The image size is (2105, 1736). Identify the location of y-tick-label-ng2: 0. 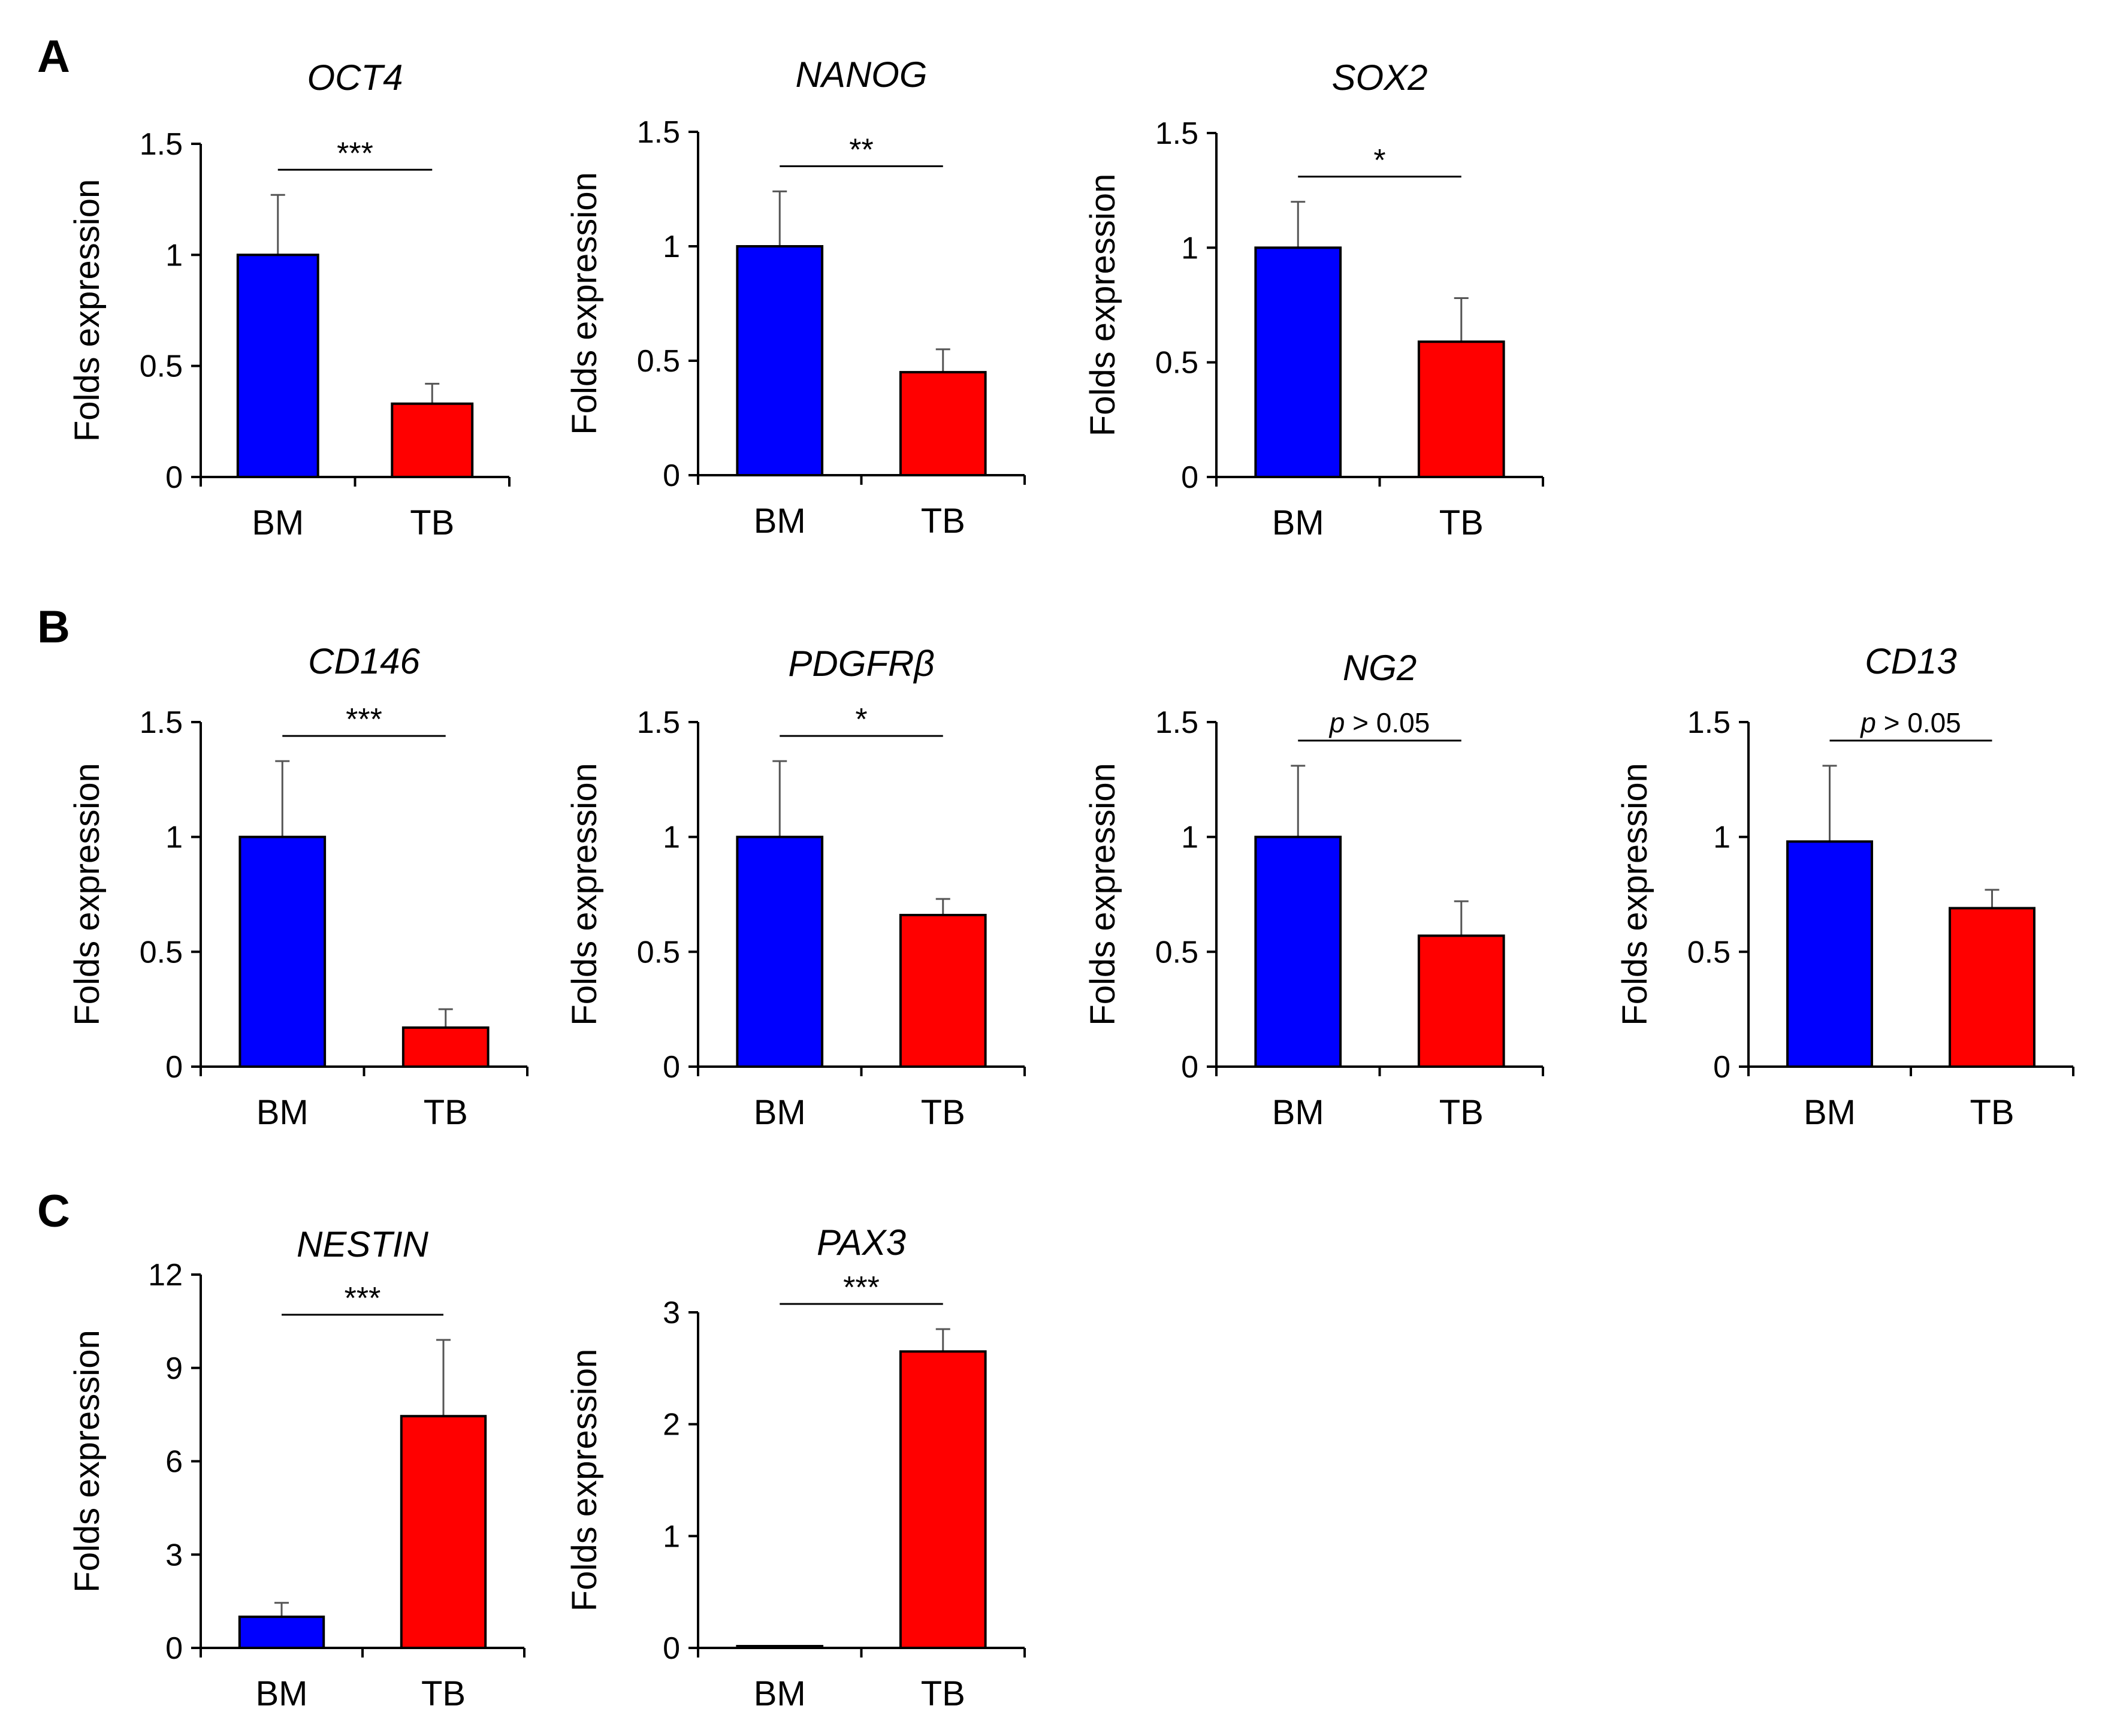
(1190, 1067).